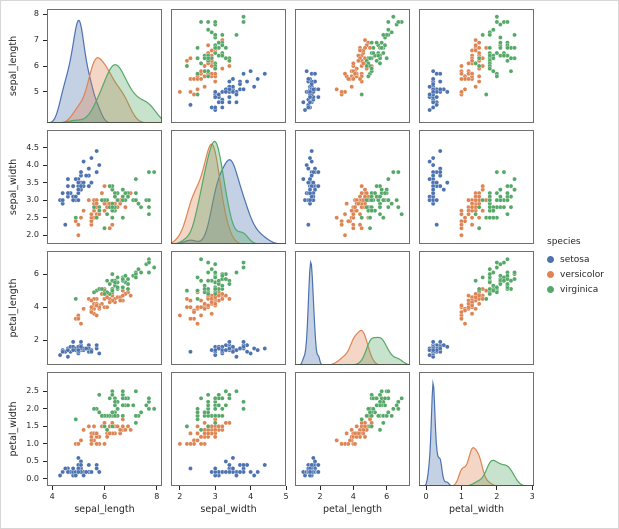 The image size is (619, 529). Describe the element at coordinates (36, 91) in the screenshot. I see `y-tick-label: 5` at that location.